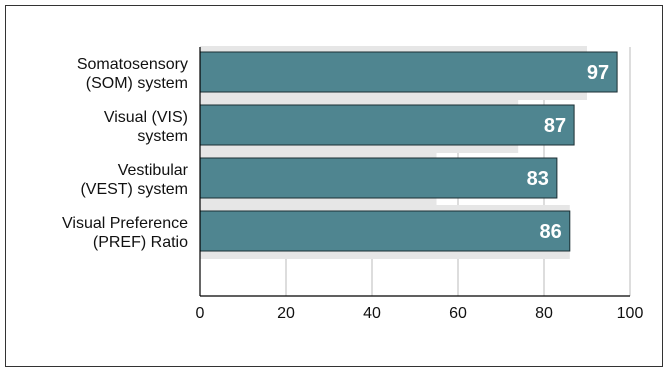 The image size is (669, 372). What do you see at coordinates (200, 313) in the screenshot?
I see `x-tick-label: 0` at bounding box center [200, 313].